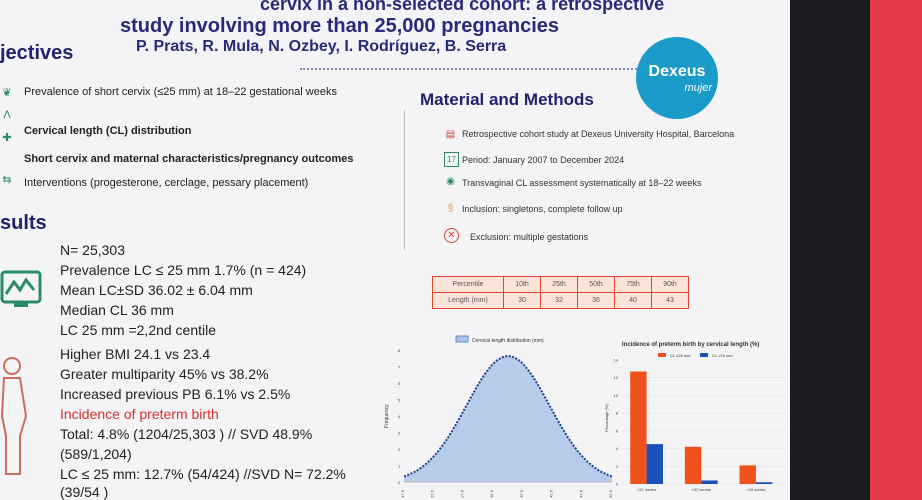  What do you see at coordinates (480, 69) in the screenshot?
I see `divider` at bounding box center [480, 69].